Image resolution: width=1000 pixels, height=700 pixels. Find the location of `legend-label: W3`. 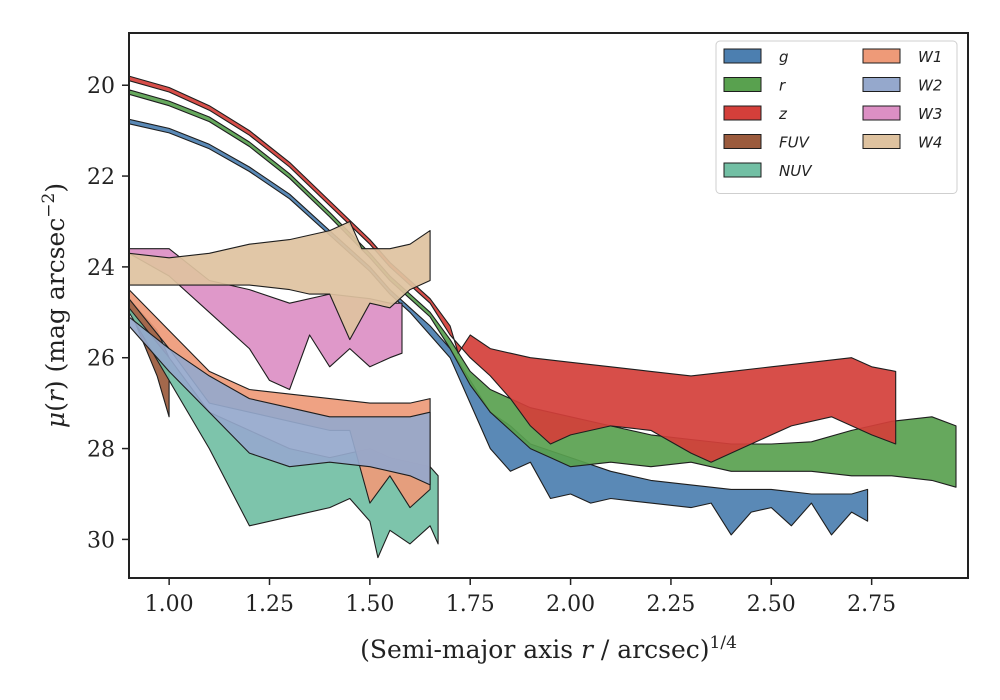

legend-label: W3 is located at coordinates (930, 114).